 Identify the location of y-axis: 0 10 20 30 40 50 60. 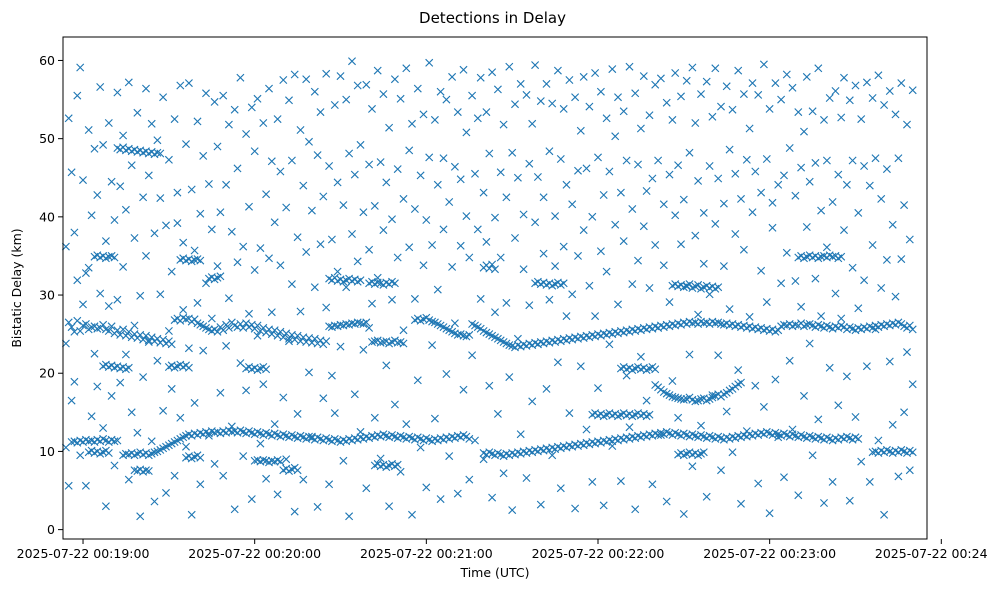
(51, 295).